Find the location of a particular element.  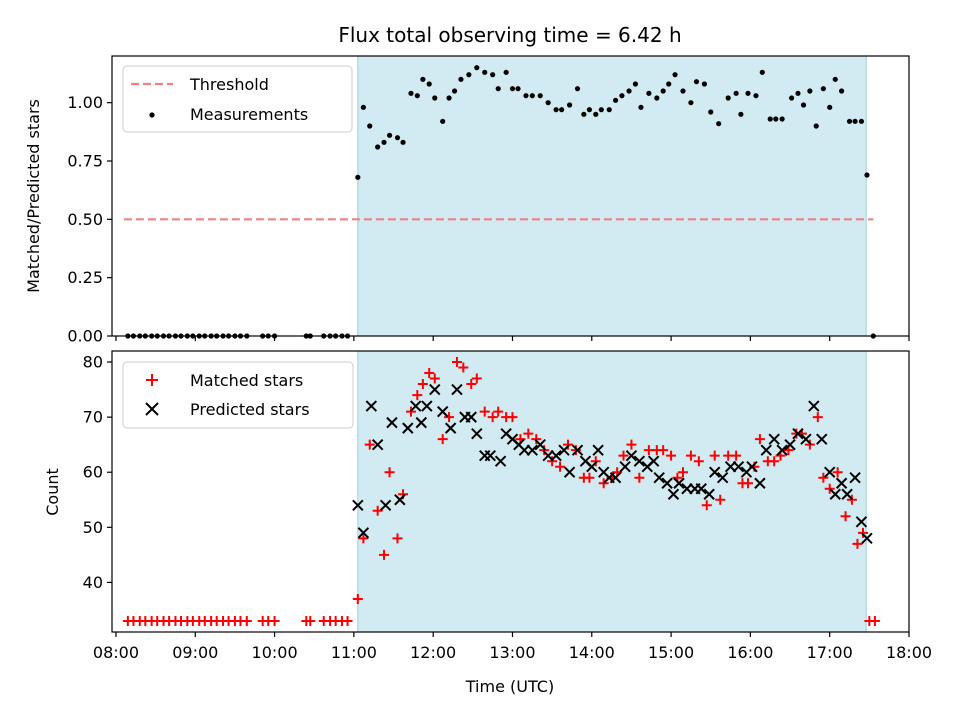

y-tick-label: 0.50 is located at coordinates (85, 219).